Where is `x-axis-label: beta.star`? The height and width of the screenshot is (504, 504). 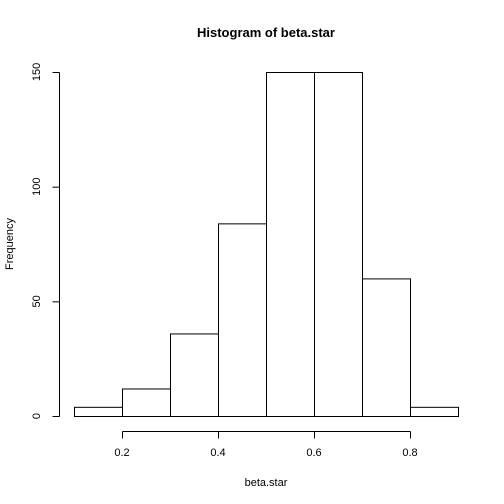 x-axis-label: beta.star is located at coordinates (266, 483).